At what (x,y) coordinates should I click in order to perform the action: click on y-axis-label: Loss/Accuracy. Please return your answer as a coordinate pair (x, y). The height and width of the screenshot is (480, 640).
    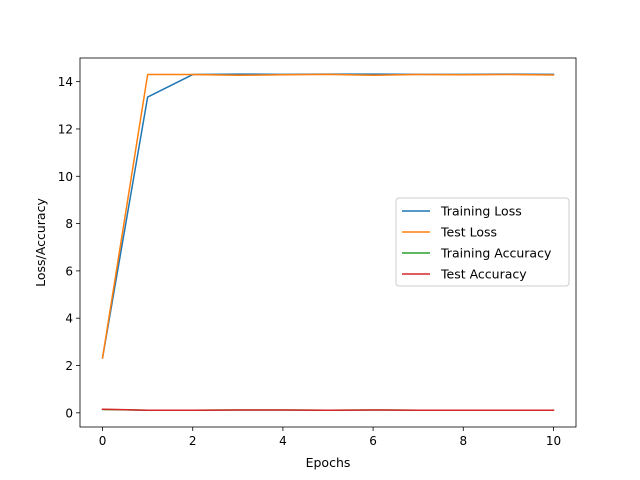
    Looking at the image, I should click on (40, 242).